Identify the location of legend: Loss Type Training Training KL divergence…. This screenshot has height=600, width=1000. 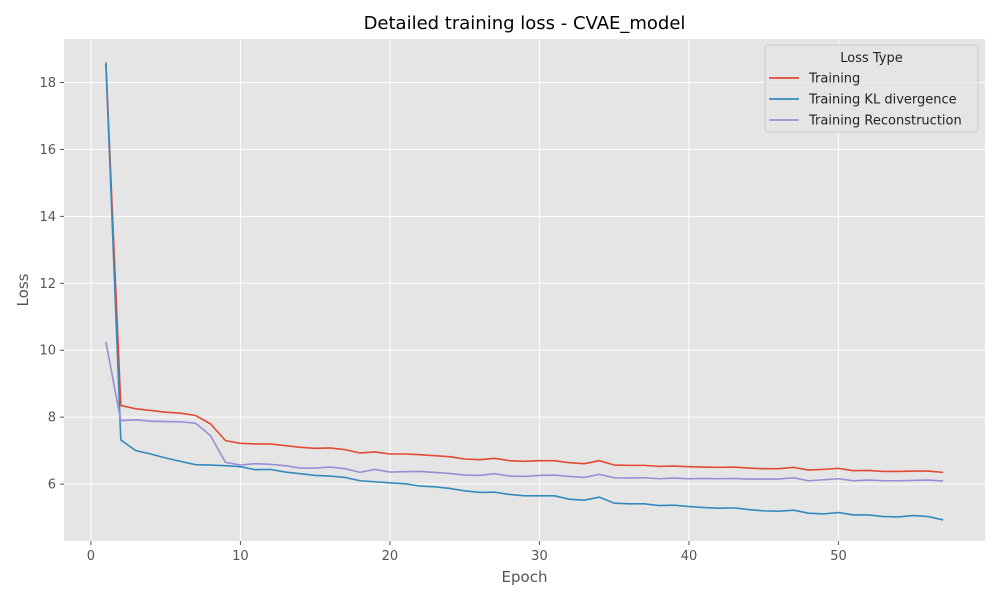
(871, 88).